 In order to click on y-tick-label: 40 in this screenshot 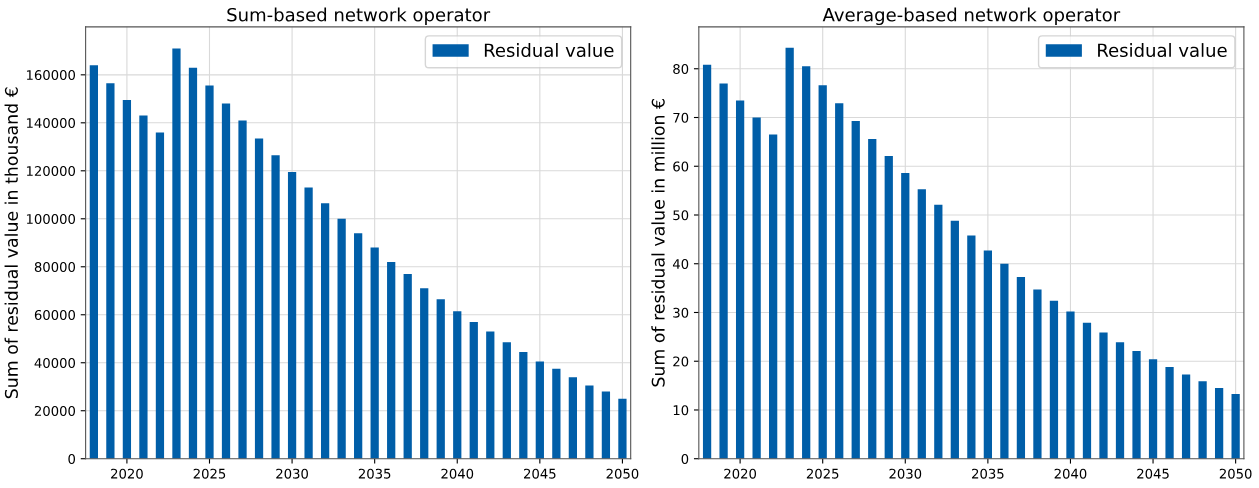, I will do `click(680, 263)`.